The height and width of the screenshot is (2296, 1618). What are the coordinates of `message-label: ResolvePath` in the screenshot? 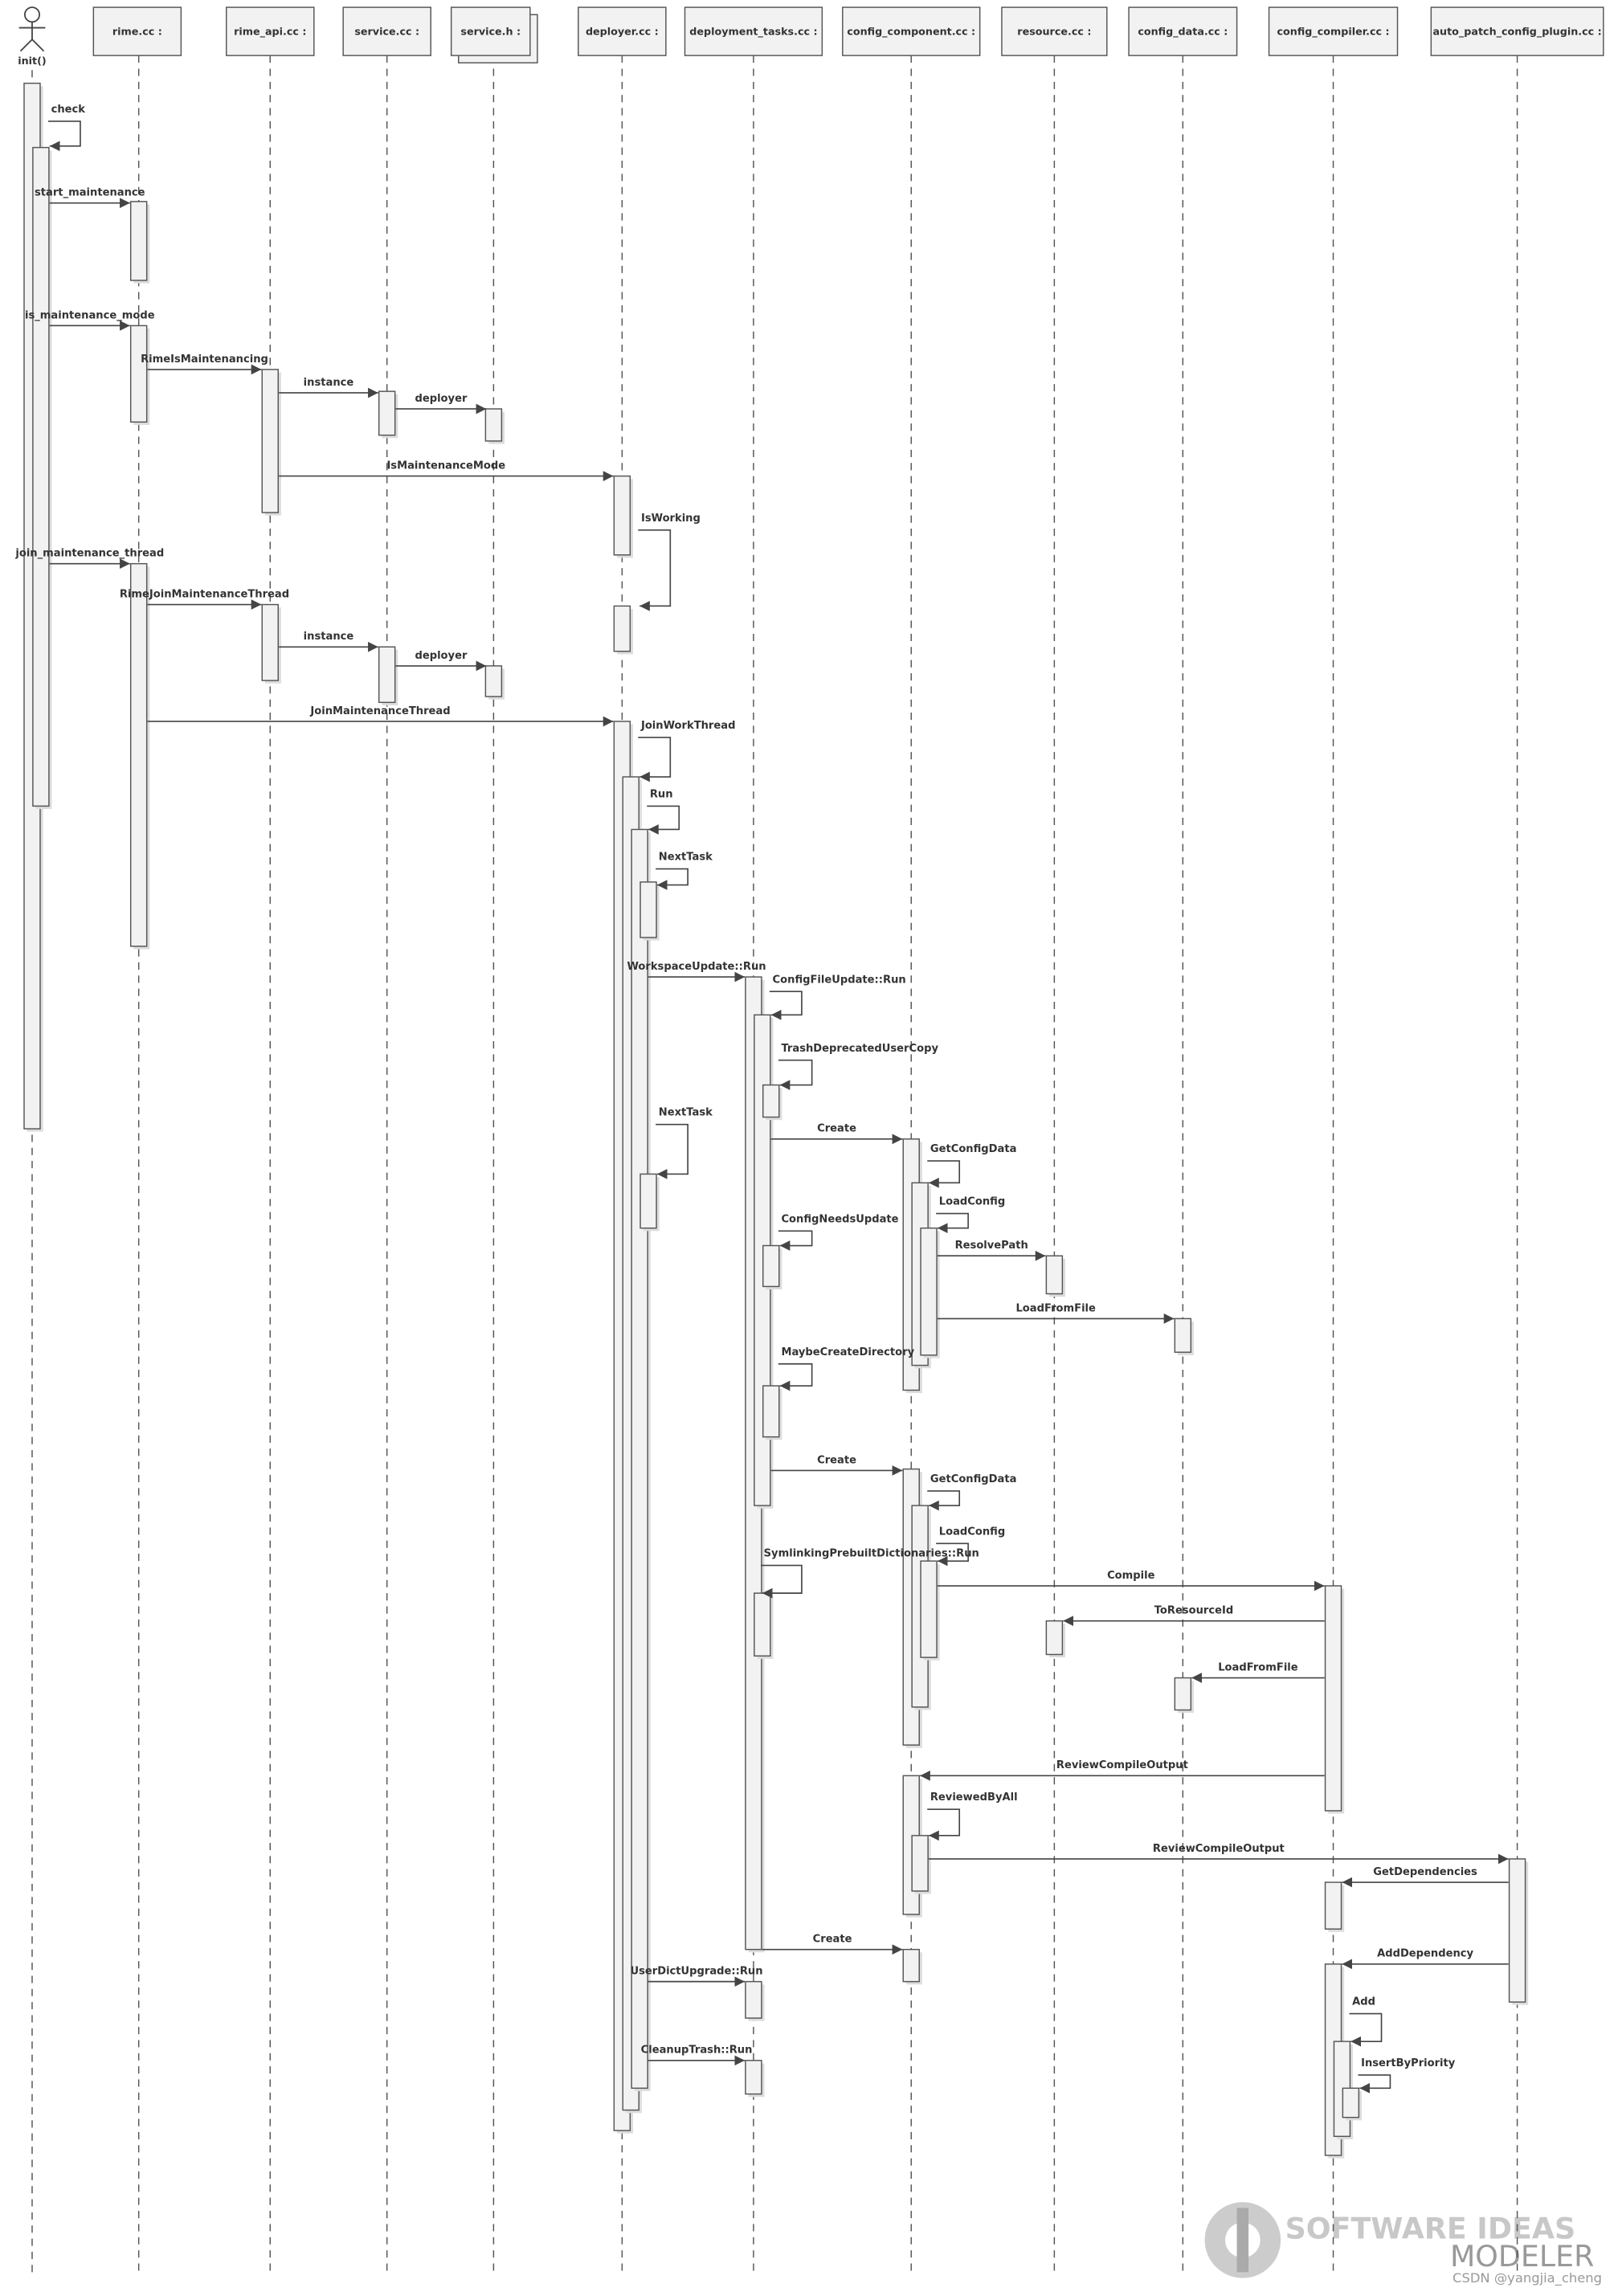 It's located at (991, 1246).